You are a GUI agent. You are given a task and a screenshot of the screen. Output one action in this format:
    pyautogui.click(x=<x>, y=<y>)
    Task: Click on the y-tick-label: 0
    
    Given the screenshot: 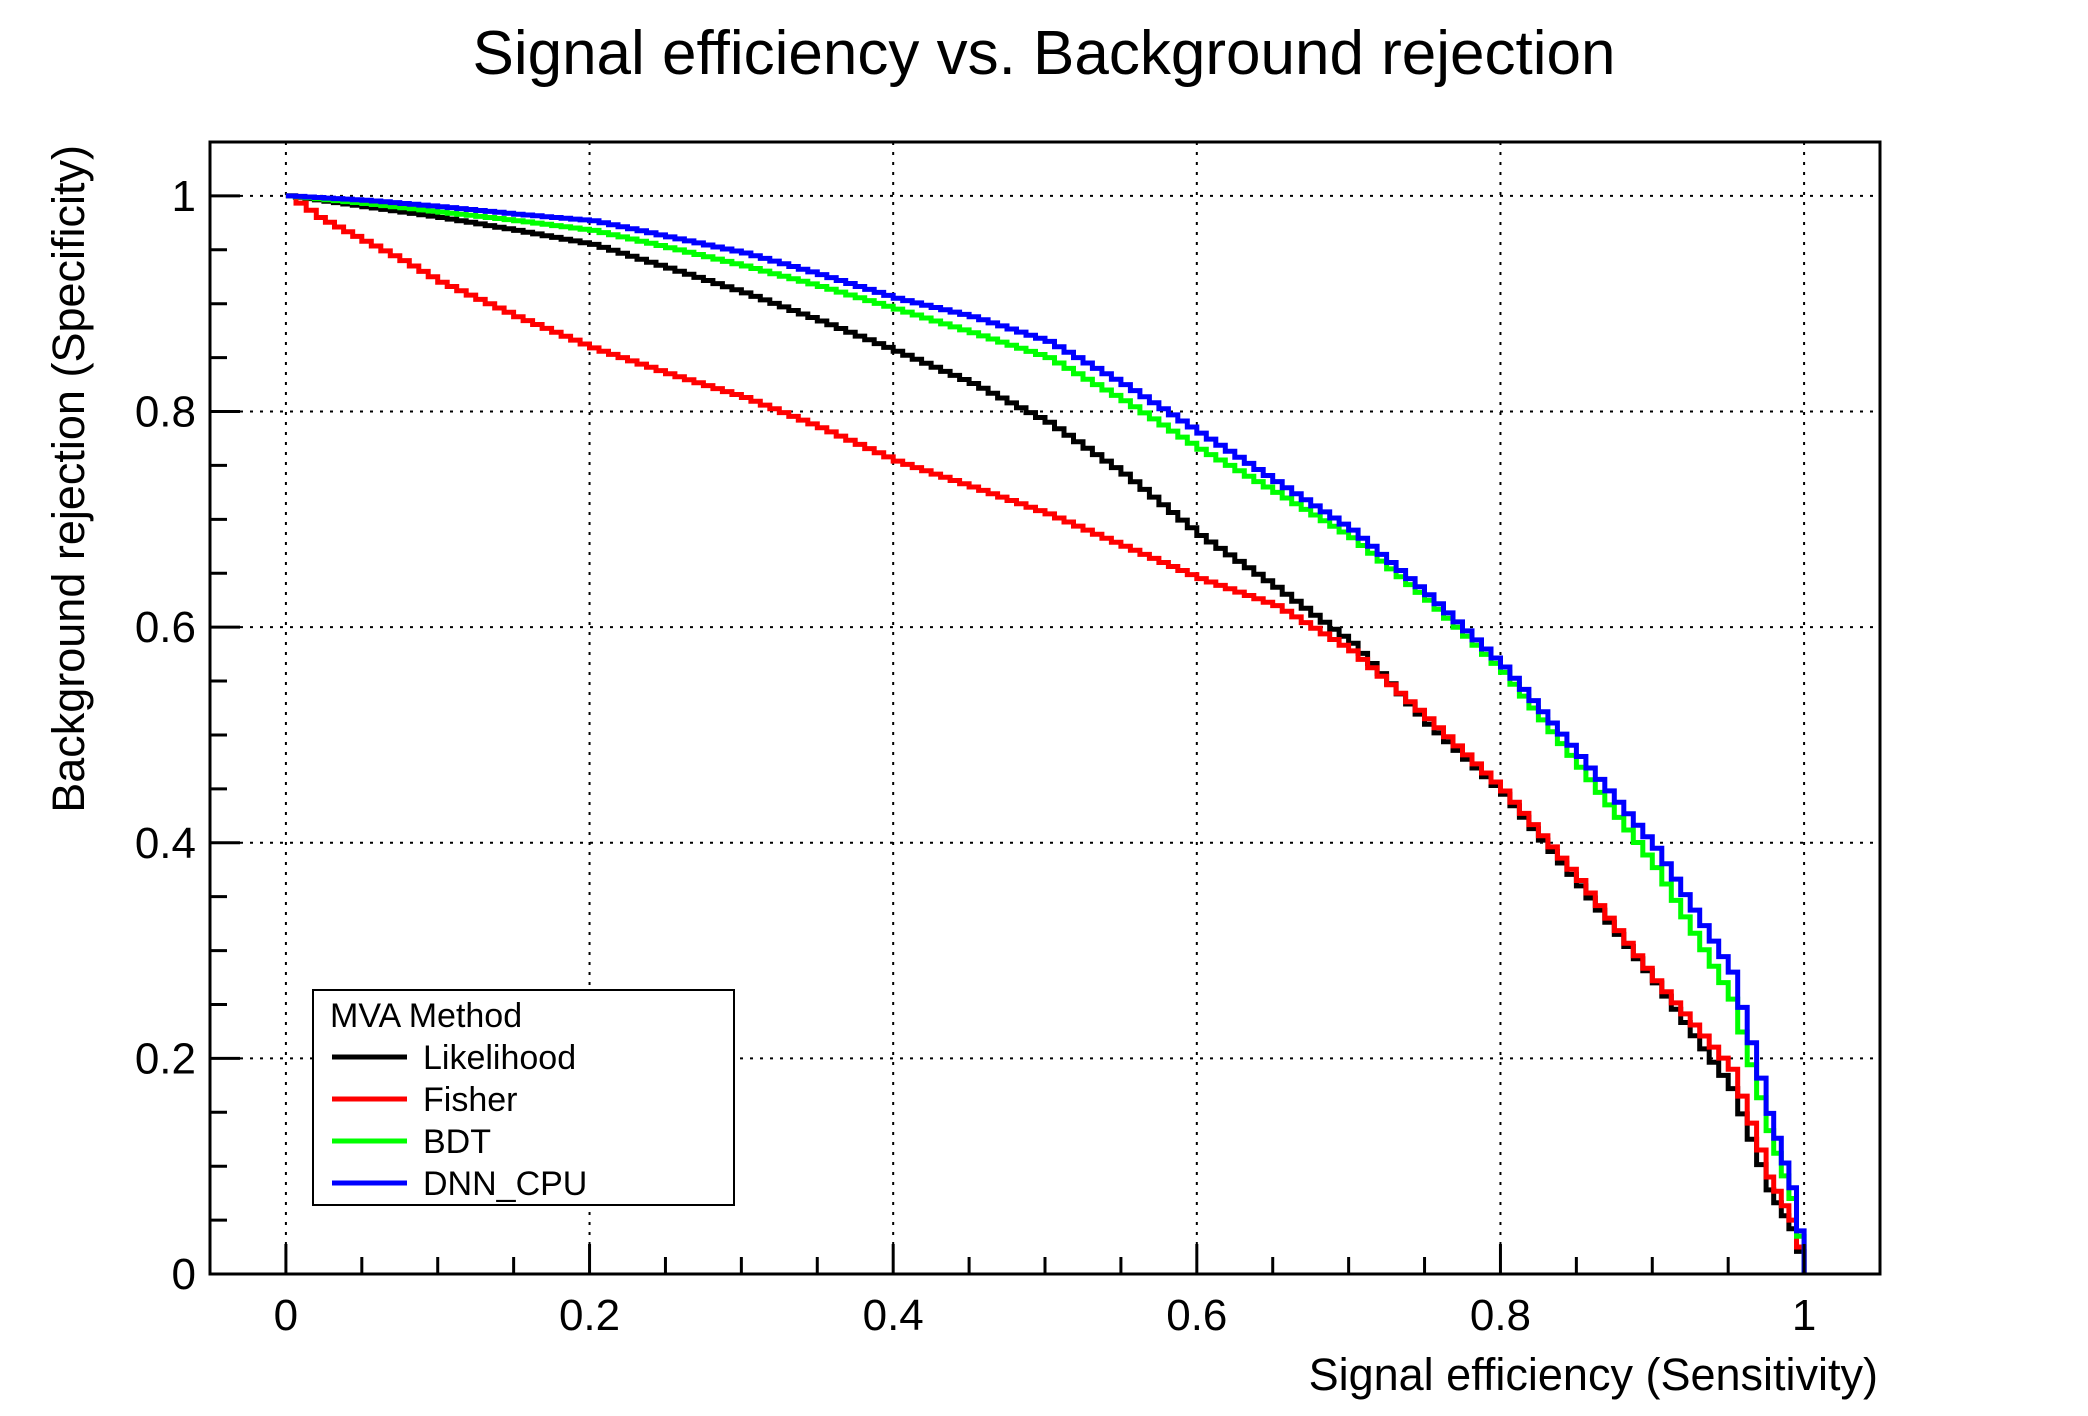 What is the action you would take?
    pyautogui.click(x=184, y=1274)
    